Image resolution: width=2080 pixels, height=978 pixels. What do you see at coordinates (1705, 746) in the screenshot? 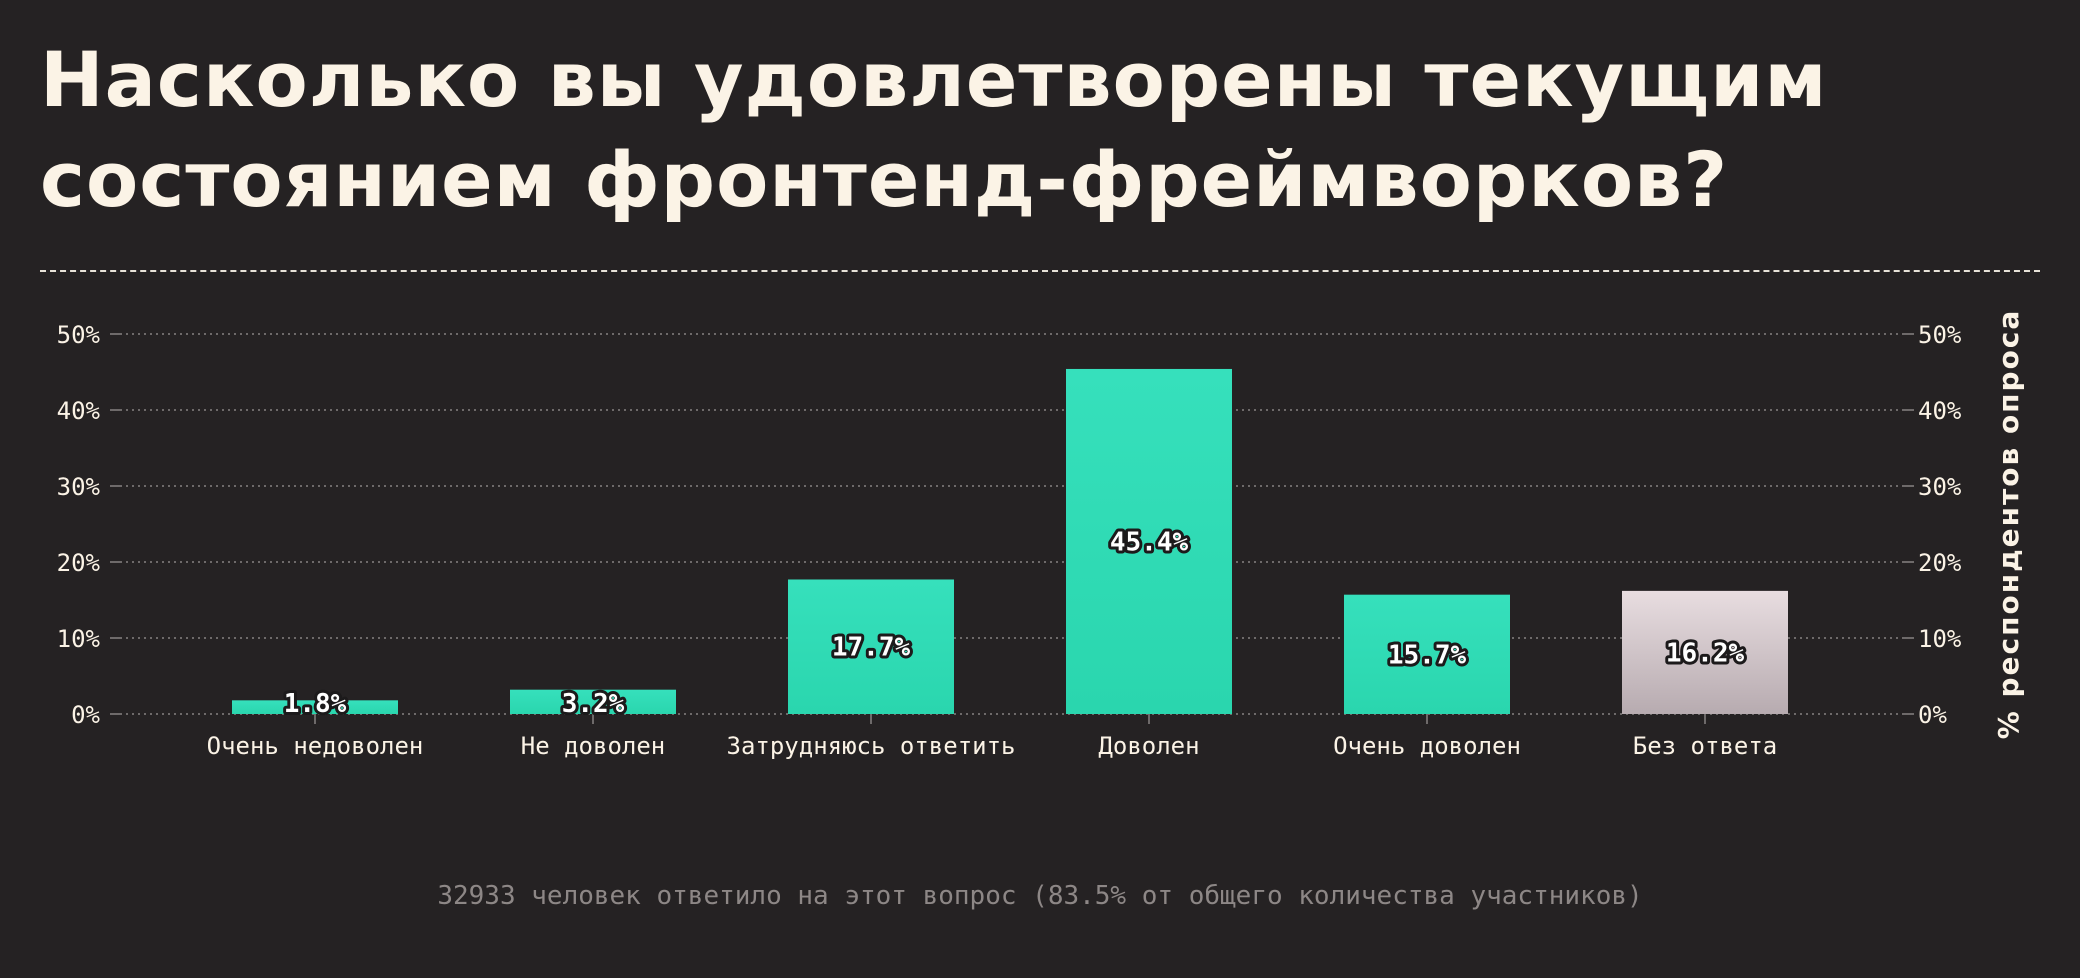
I see `x-tick-label: Без ответа` at bounding box center [1705, 746].